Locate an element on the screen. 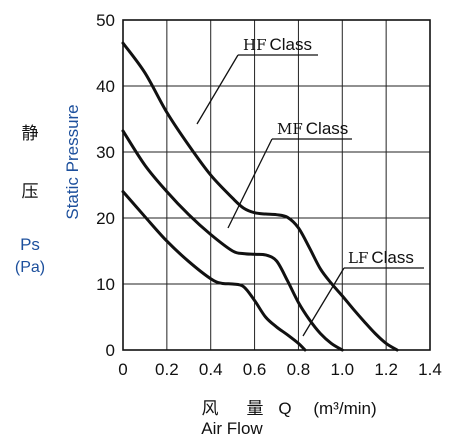 Image resolution: width=453 pixels, height=439 pixels. lf-class-label: LF Class is located at coordinates (381, 257).